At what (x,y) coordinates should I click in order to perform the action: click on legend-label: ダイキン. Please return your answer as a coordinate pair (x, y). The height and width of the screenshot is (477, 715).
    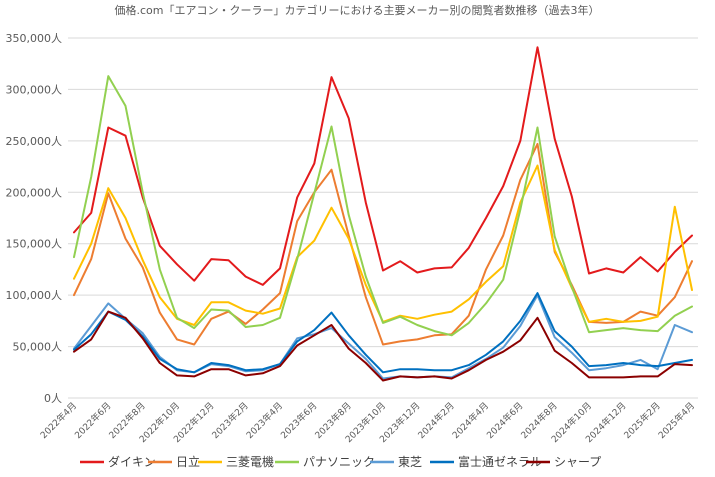
    Looking at the image, I should click on (132, 461).